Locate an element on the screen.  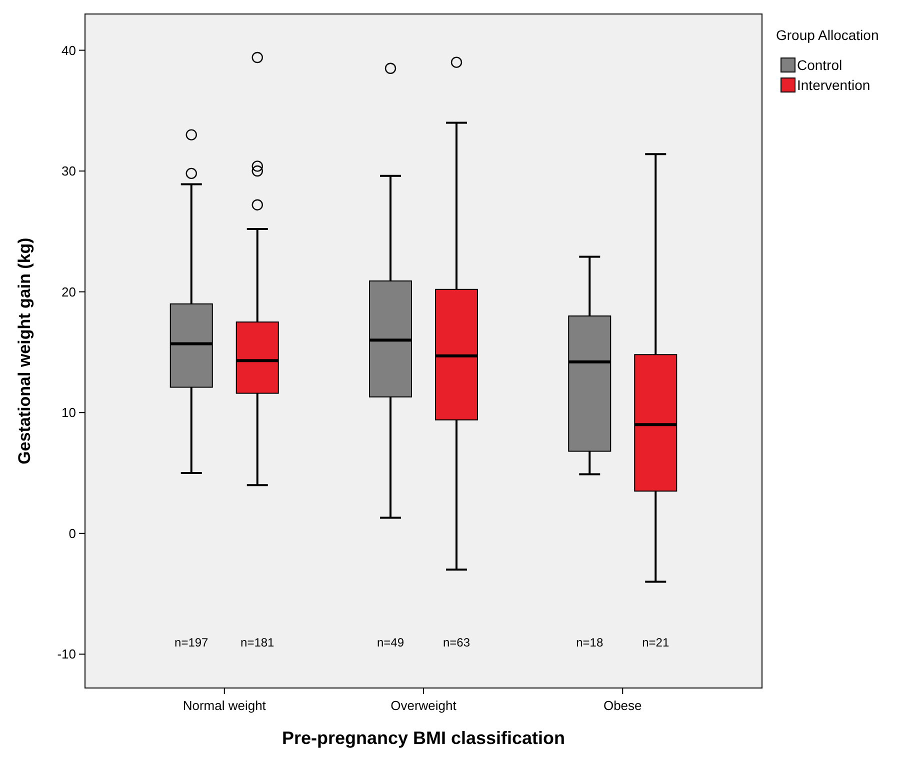
annotation: n=21 is located at coordinates (656, 642).